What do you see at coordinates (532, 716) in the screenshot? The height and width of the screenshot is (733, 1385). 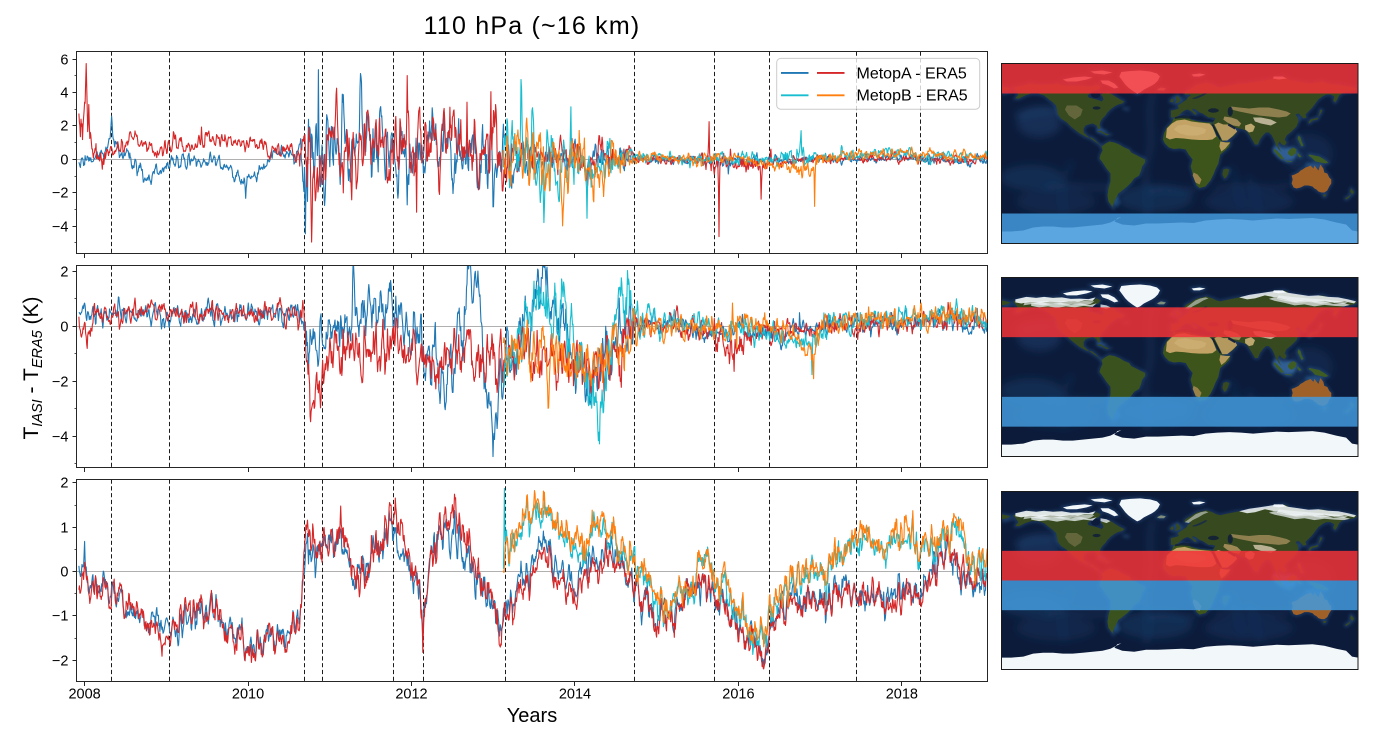 I see `svg-text: Years` at bounding box center [532, 716].